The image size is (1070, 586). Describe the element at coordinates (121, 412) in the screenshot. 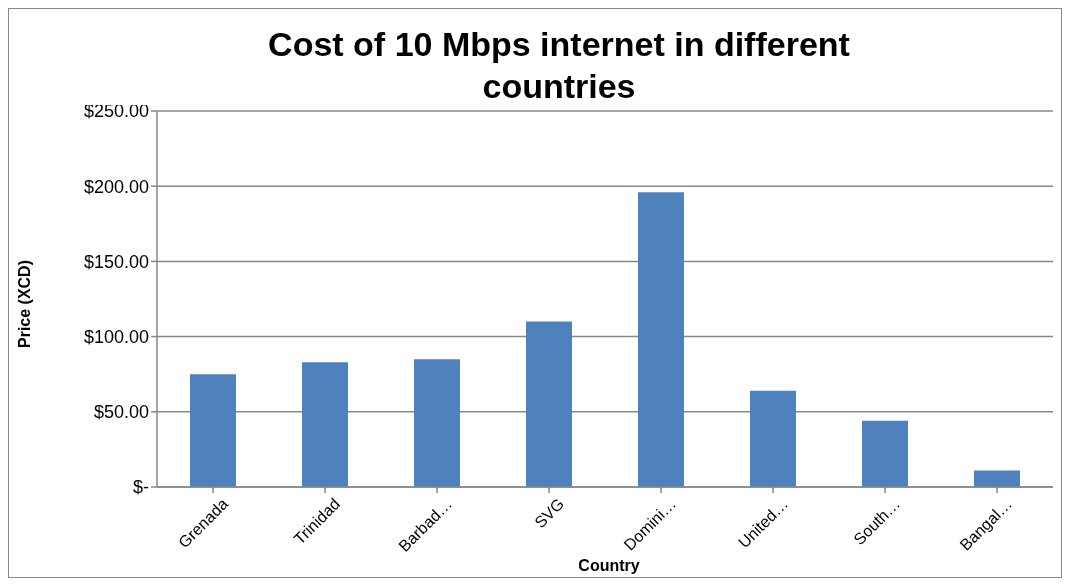

I see `y-tick-label: $50.00` at that location.